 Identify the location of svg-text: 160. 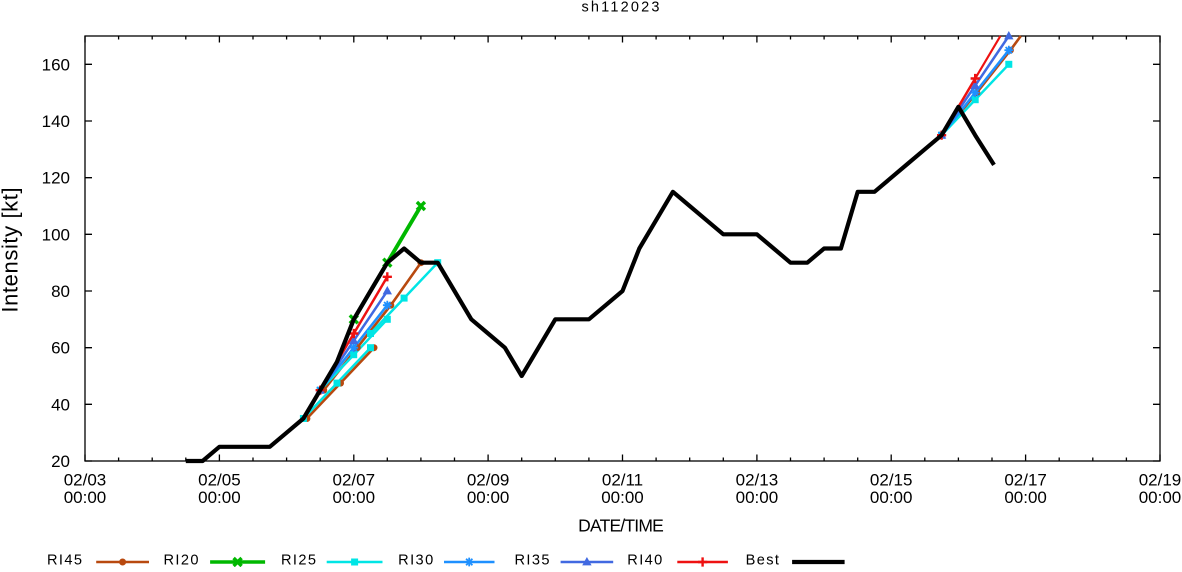
(56, 64).